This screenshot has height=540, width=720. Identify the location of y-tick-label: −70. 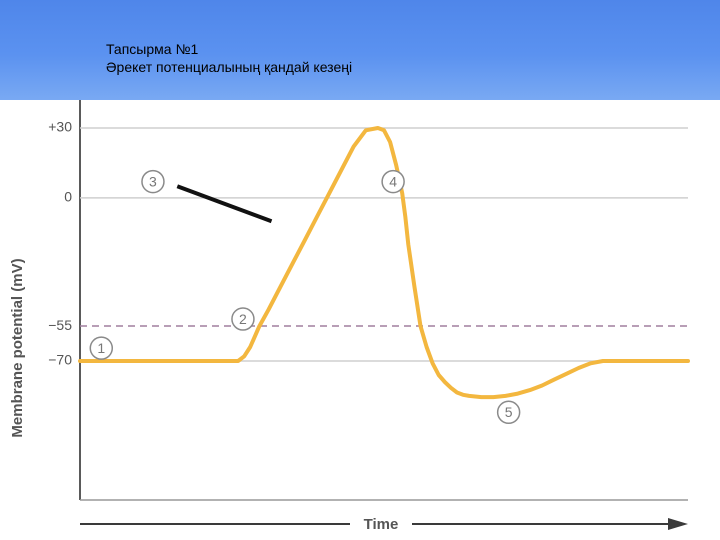
(60, 360).